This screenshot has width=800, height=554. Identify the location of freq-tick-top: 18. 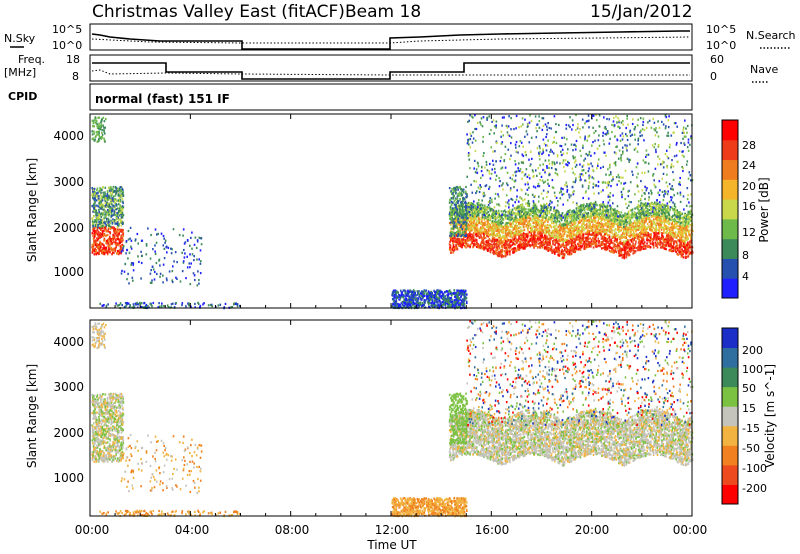
(73, 59).